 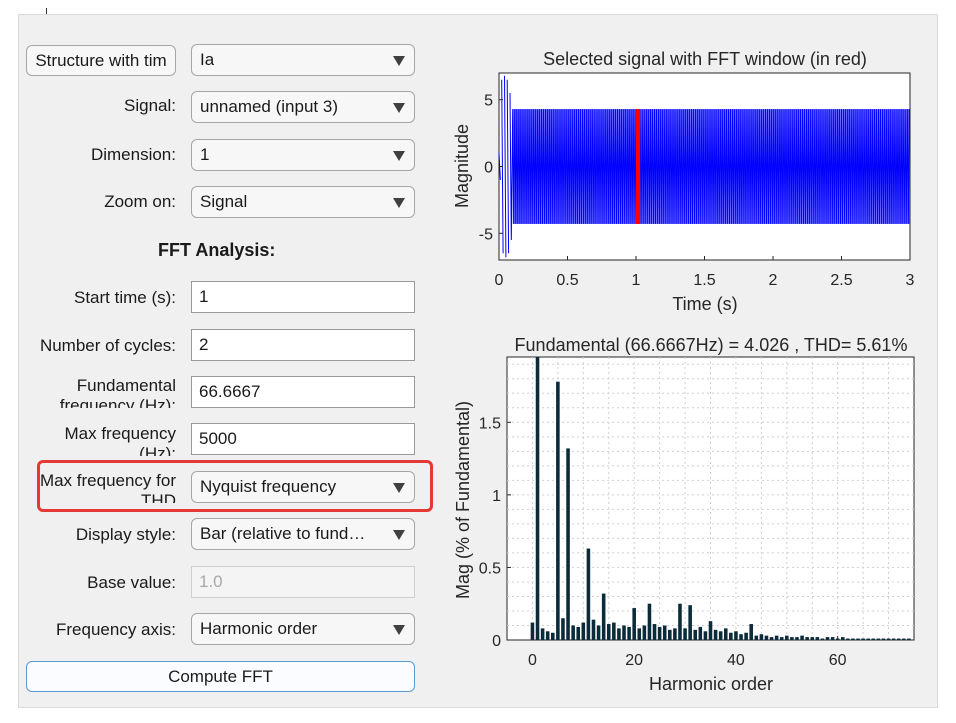 I want to click on annotation-highlight-box, so click(x=235, y=486).